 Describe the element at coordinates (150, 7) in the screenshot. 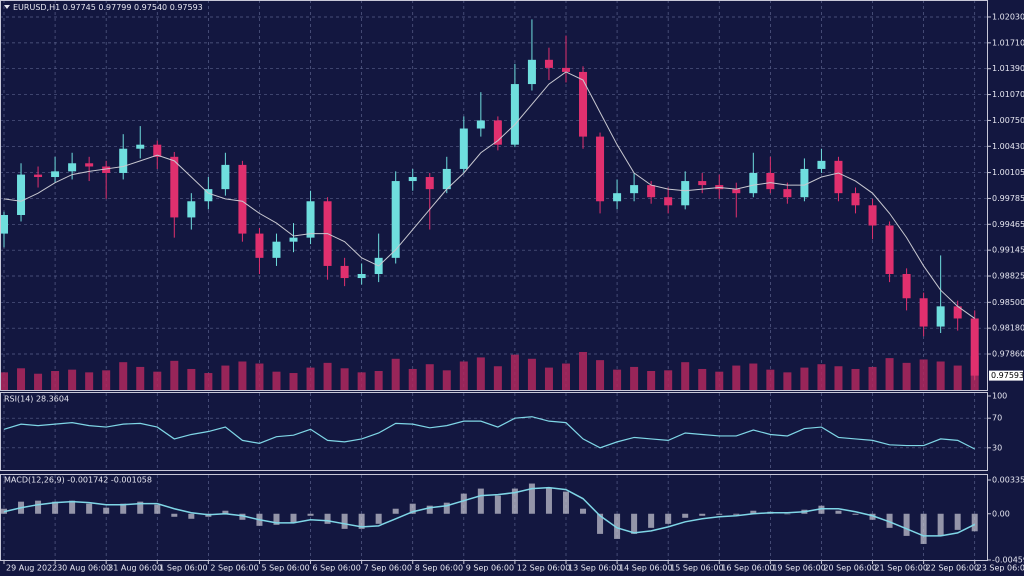

I see `low-price: 0.97540` at that location.